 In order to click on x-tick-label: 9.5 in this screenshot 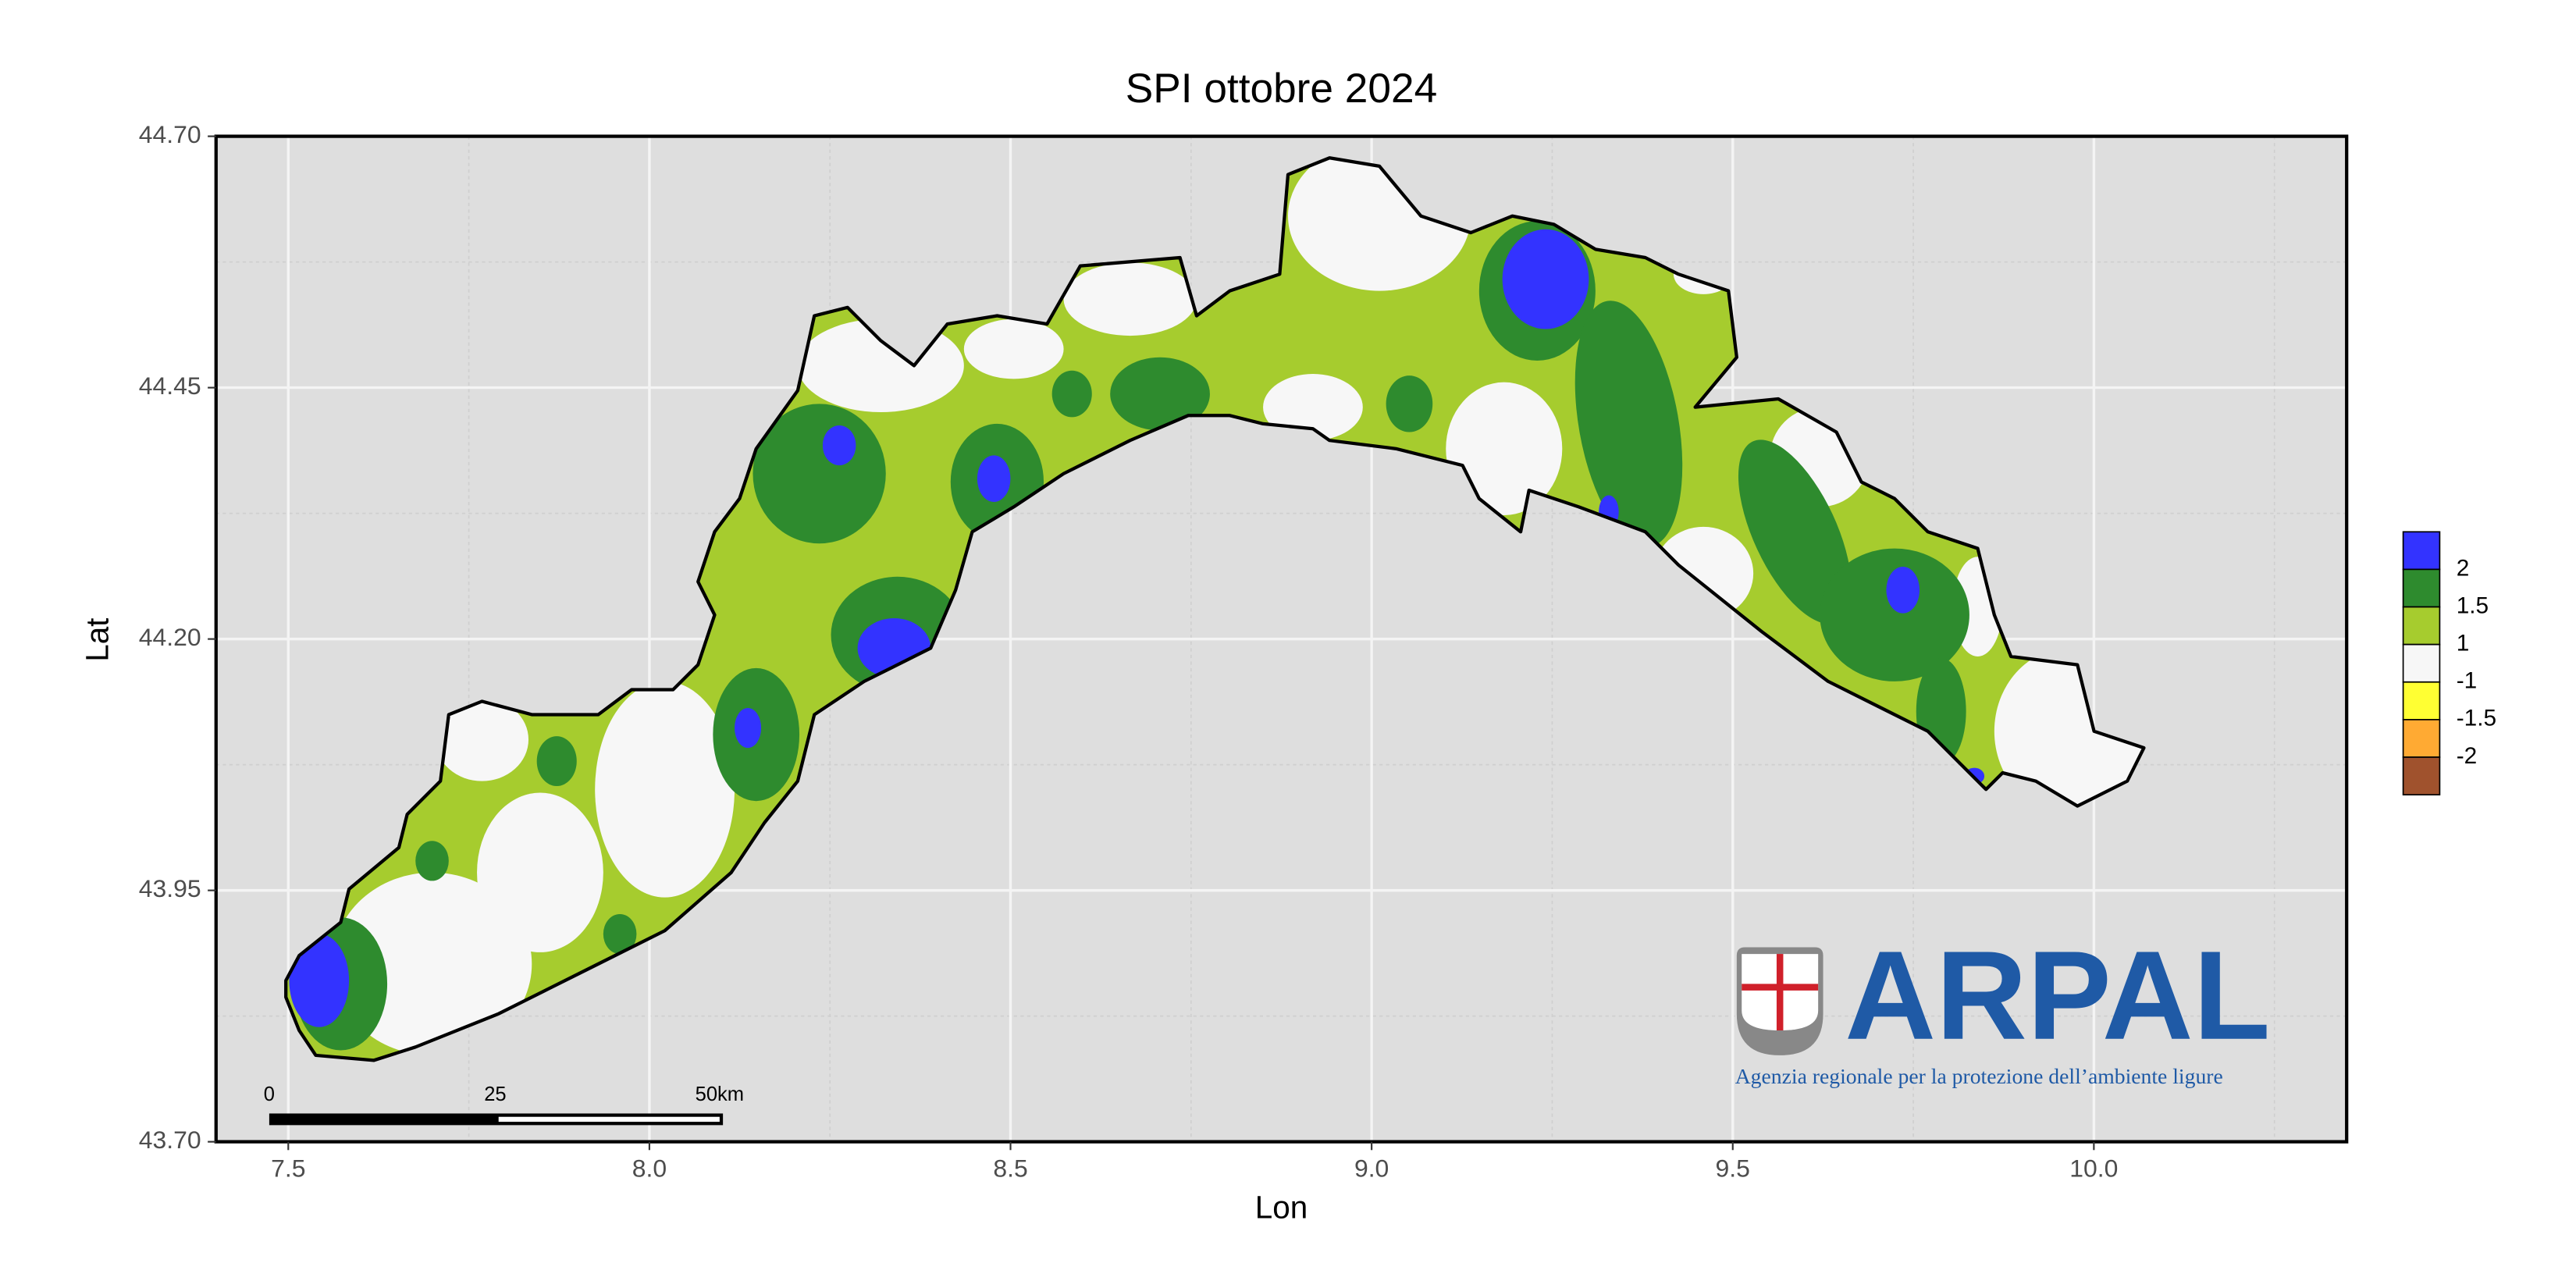, I will do `click(1733, 1168)`.